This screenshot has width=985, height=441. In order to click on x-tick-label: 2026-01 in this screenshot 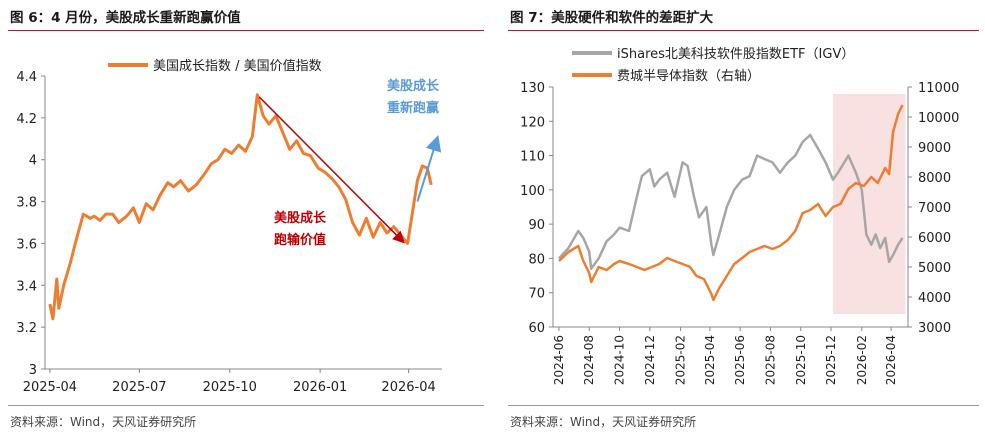, I will do `click(320, 387)`.